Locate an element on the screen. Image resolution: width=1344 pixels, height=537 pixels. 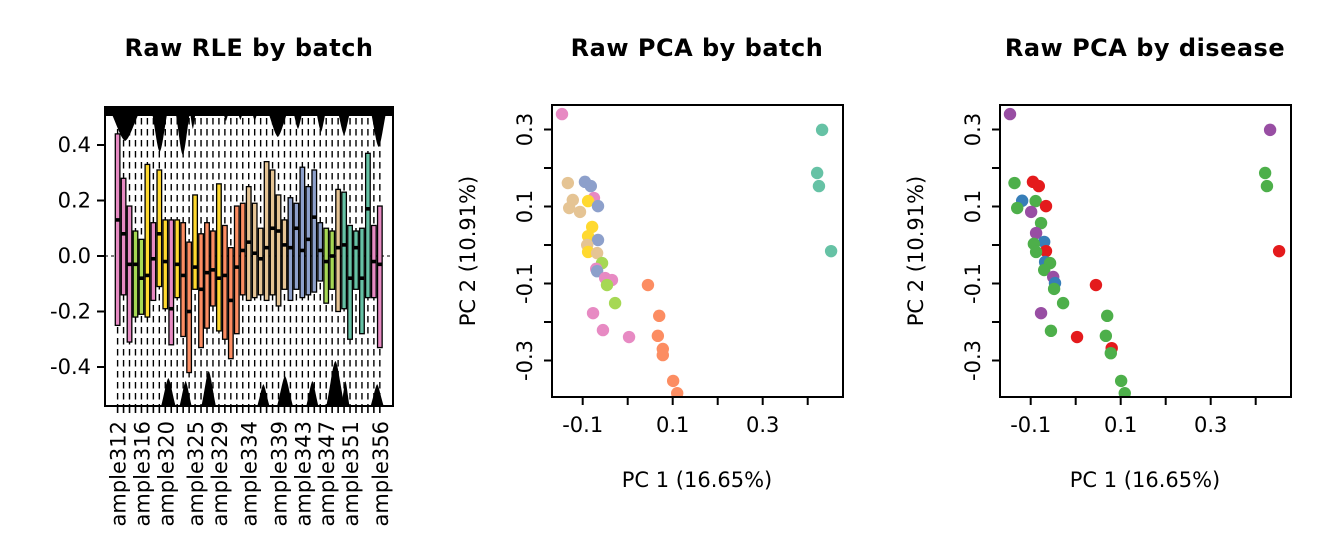
svg-text: ample347 is located at coordinates (327, 474).